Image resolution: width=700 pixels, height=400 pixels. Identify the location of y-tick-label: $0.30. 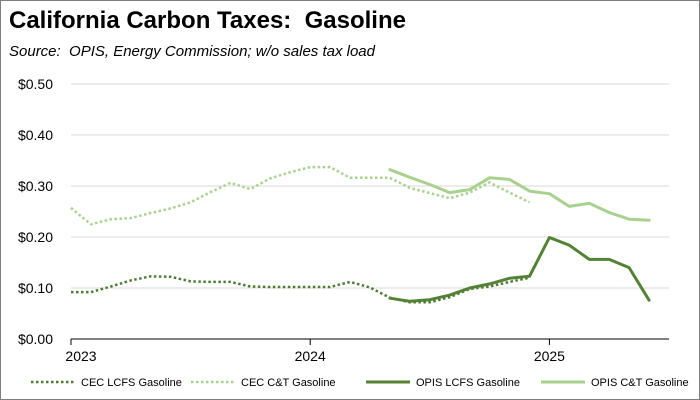
(35, 186).